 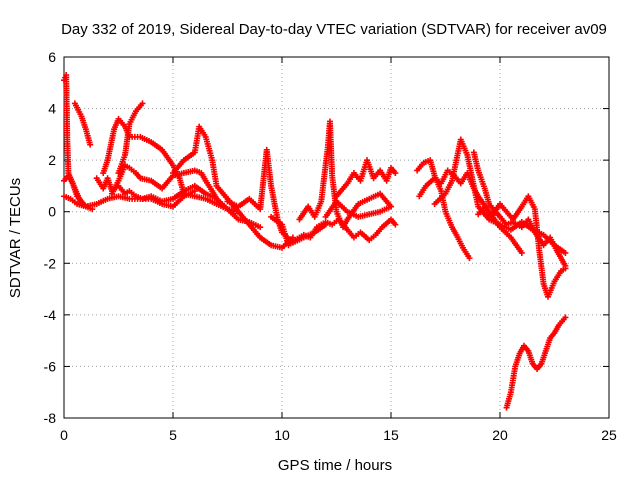 I want to click on y-tick-label: 2, so click(x=52, y=160).